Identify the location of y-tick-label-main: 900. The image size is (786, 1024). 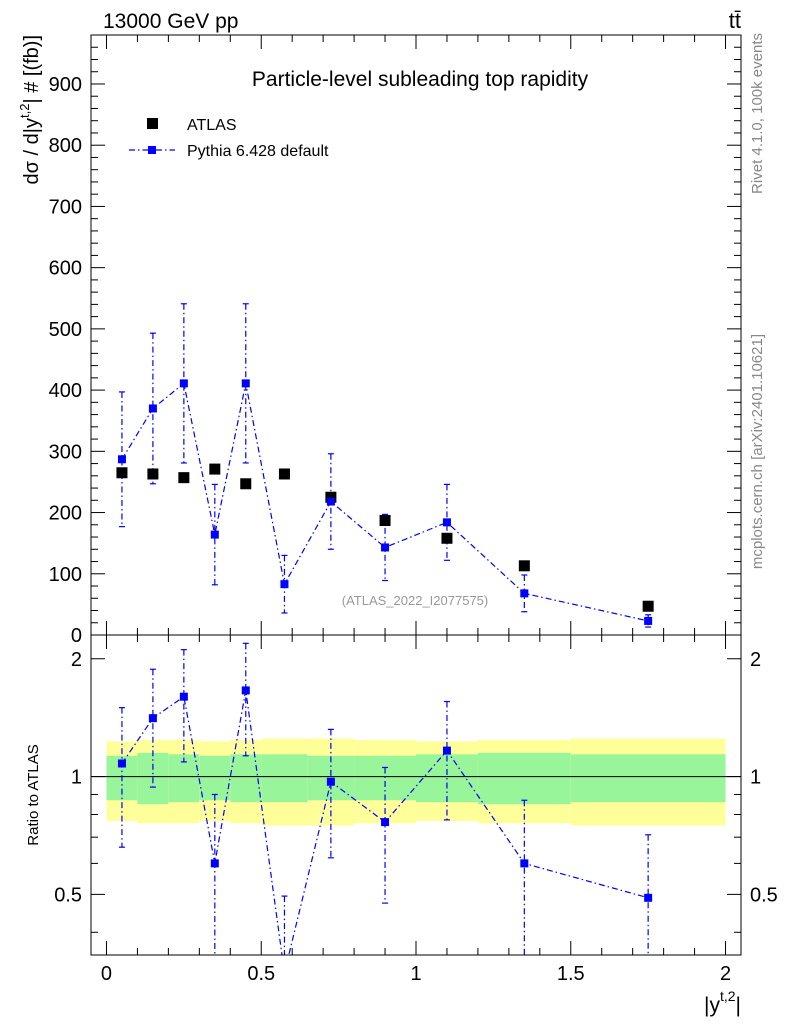
(65, 85).